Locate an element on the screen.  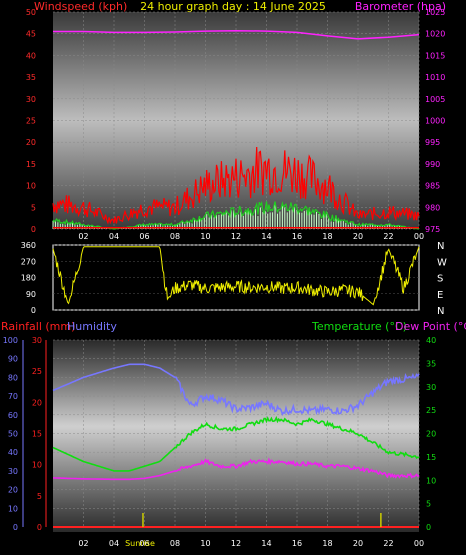
humidity-y-tick: 20 is located at coordinates (13, 490).